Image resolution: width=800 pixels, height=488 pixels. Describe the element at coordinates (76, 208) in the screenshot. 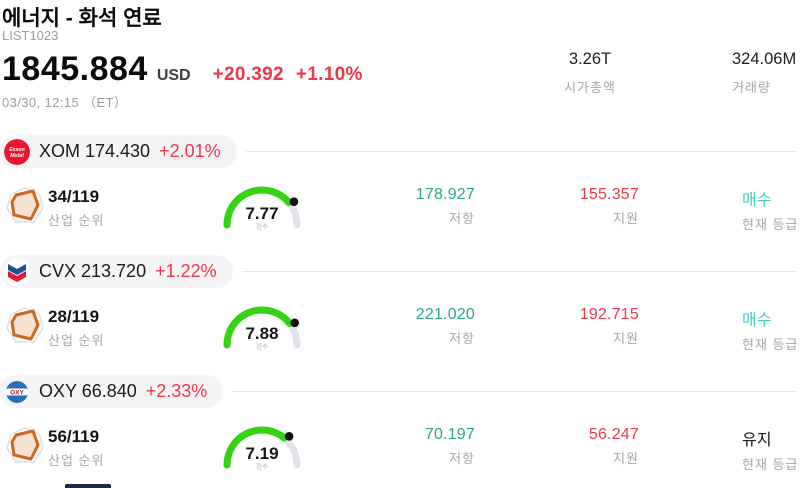

I see `industry-rank: 34/119 산업 순위` at that location.